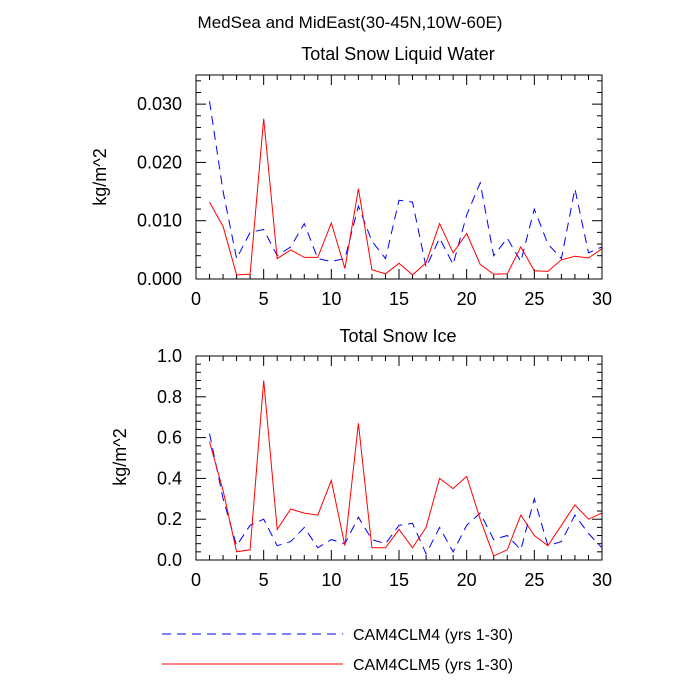  What do you see at coordinates (337, 650) in the screenshot?
I see `legend: CAM4CLM4 (yrs 1-30) CAM4CLM5 (yrs 1-30)` at bounding box center [337, 650].